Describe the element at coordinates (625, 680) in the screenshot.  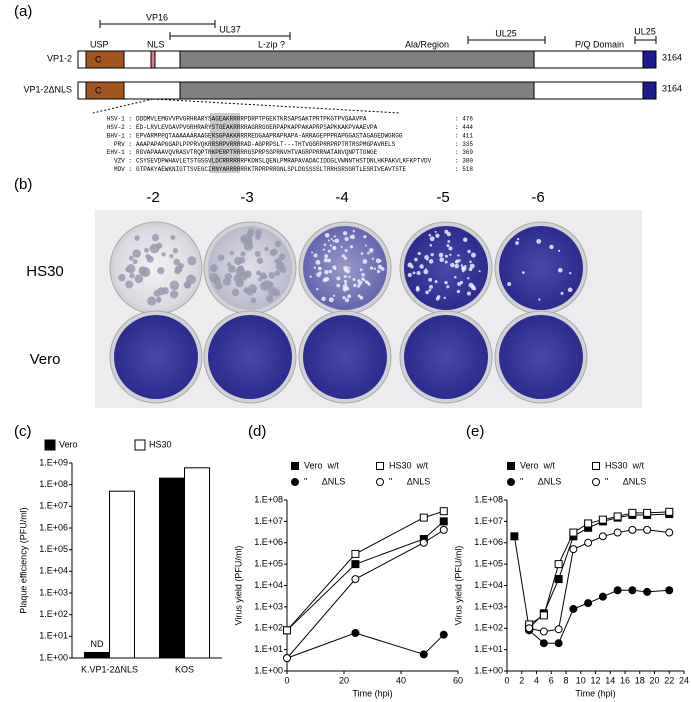
I see `x-tick-label: 16` at that location.